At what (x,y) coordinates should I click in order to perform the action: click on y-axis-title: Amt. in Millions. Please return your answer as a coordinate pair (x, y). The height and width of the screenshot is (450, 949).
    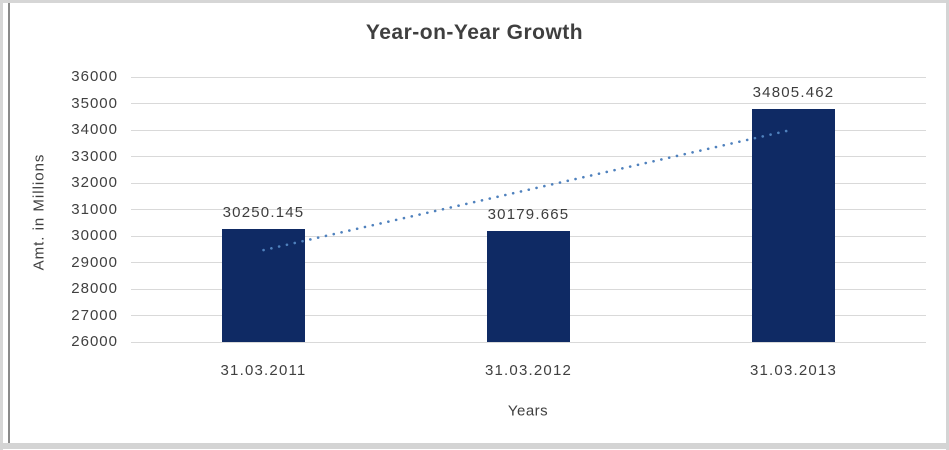
    Looking at the image, I should click on (39, 212).